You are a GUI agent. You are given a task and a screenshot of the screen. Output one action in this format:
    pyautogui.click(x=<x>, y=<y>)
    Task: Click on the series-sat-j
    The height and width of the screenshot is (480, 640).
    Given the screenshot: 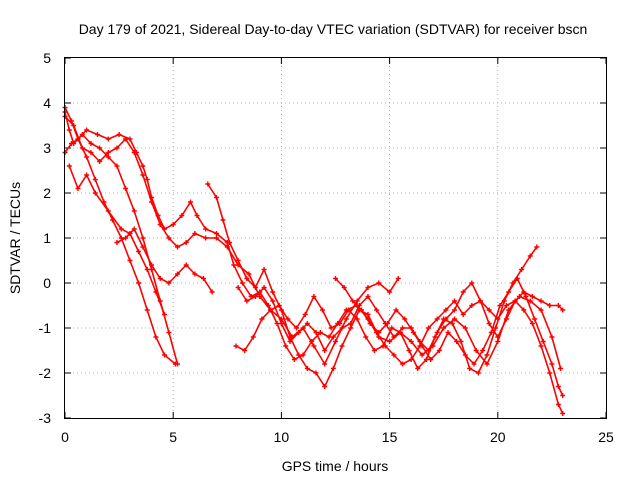 What is the action you would take?
    pyautogui.click(x=449, y=337)
    